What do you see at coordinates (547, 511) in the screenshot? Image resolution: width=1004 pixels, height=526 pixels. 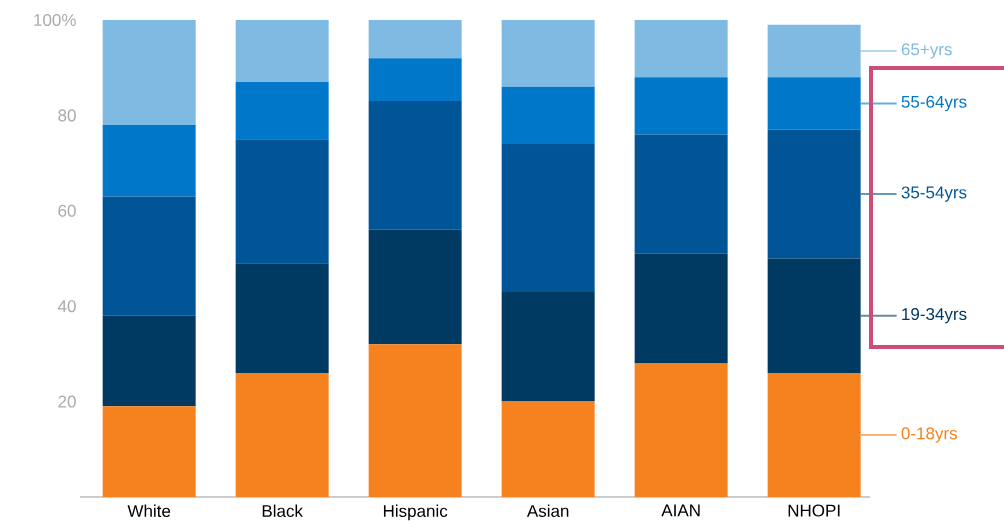 I see `x-tick-label: Asian` at bounding box center [547, 511].